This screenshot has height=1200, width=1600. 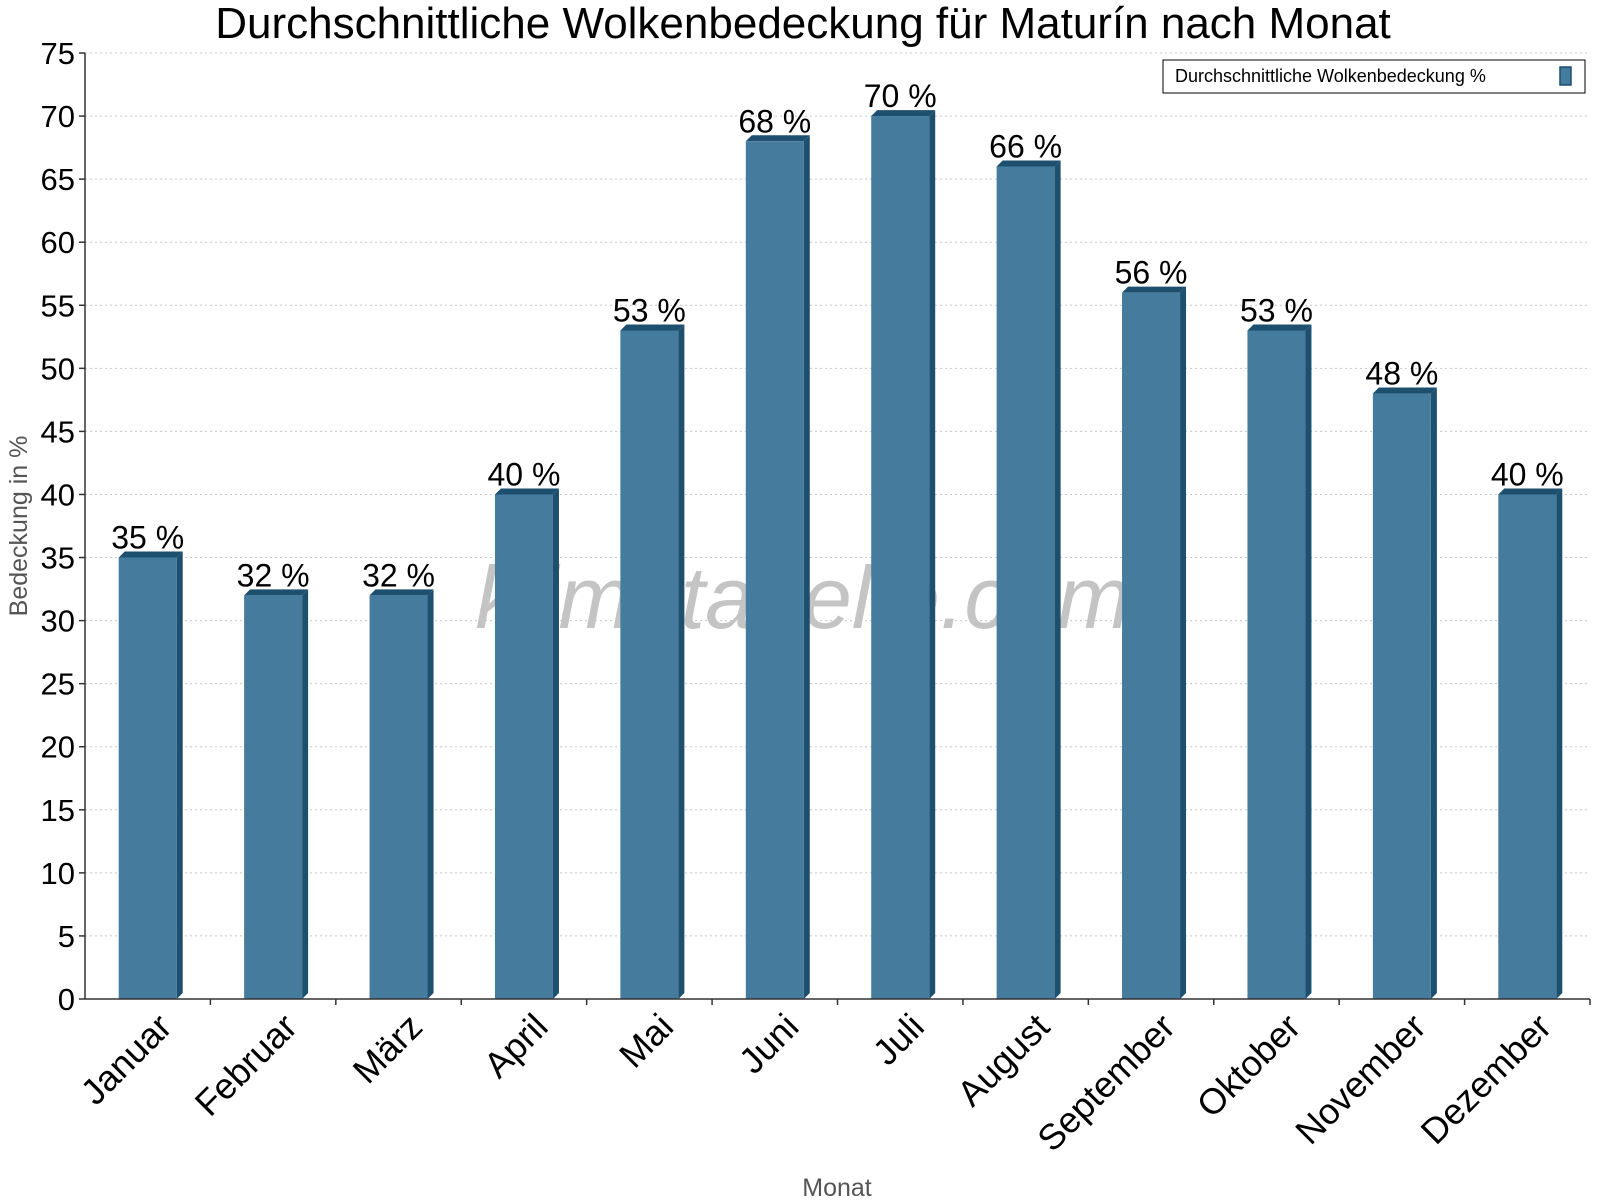 I want to click on y-axis-title: Bedeckung in %, so click(x=19, y=526).